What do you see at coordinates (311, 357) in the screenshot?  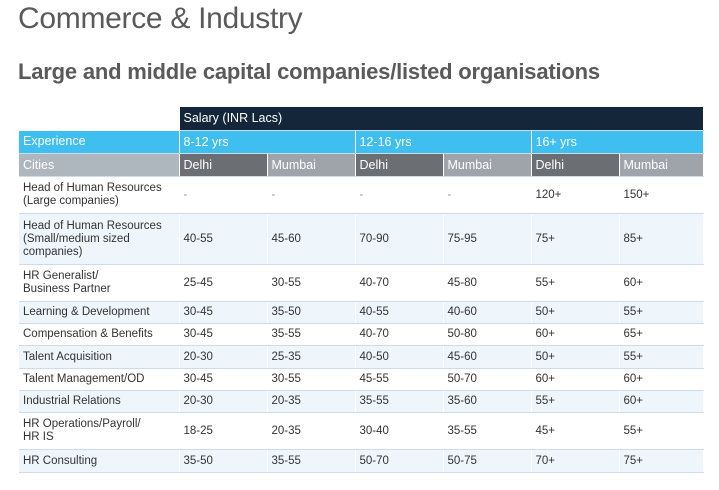 I see `salary-cell: 25-35` at bounding box center [311, 357].